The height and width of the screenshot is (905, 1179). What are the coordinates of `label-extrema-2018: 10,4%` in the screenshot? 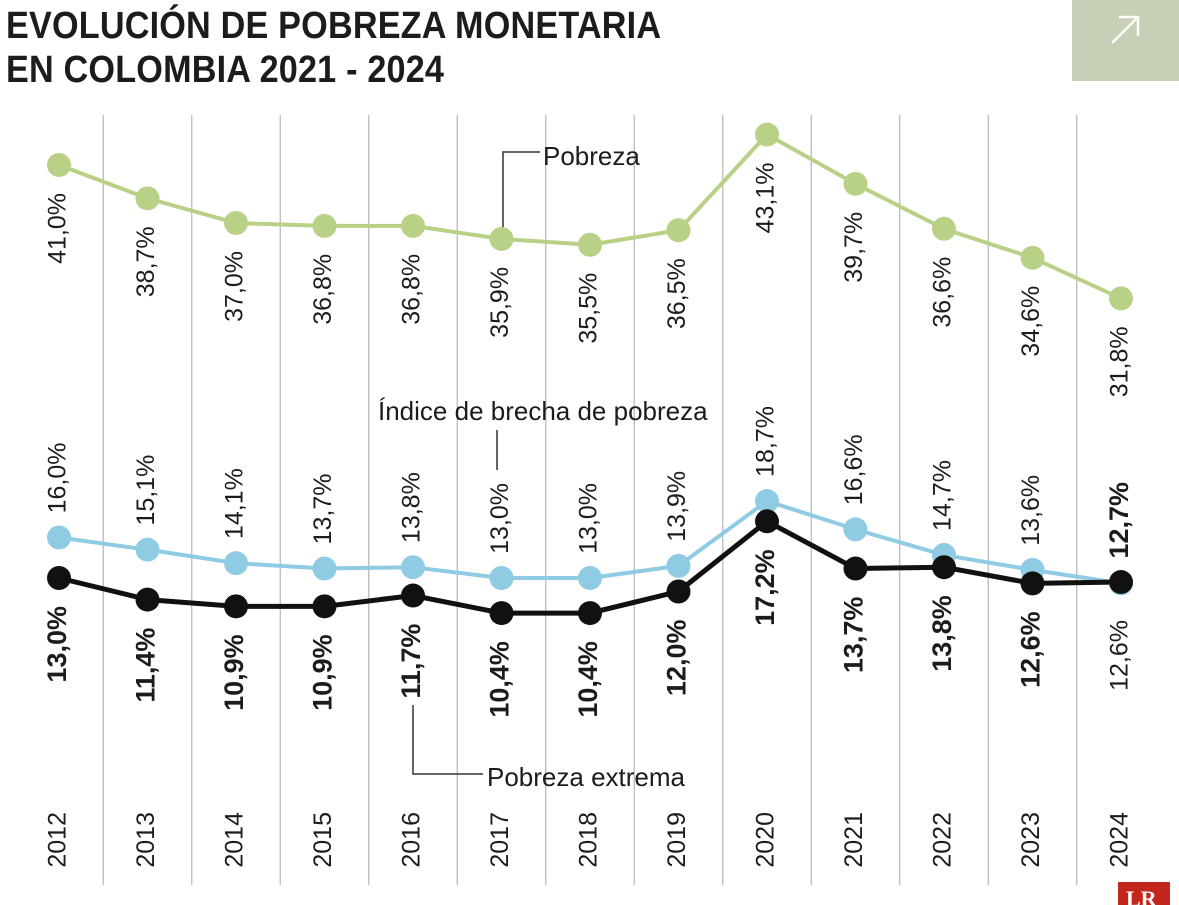 It's located at (588, 679).